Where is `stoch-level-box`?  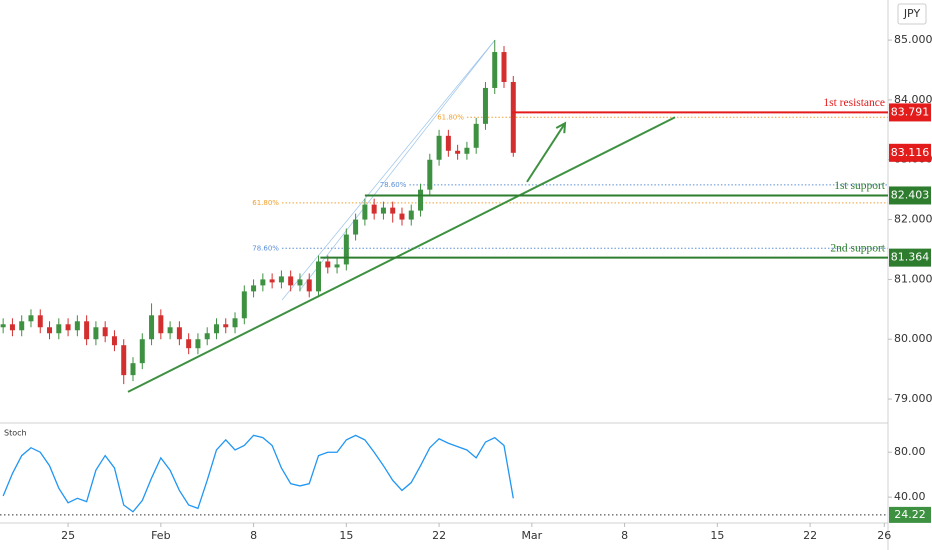 stoch-level-box is located at coordinates (910, 514).